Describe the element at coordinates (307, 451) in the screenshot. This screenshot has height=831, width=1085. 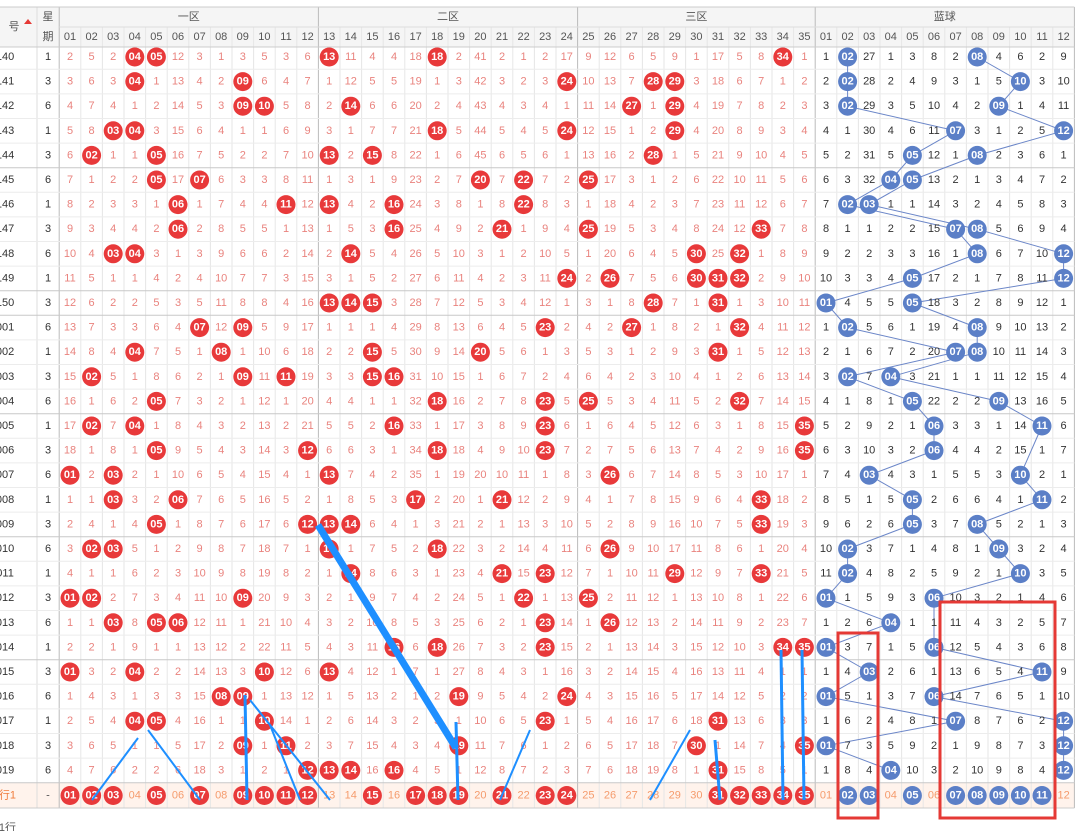
I see `ball-number: 12` at that location.